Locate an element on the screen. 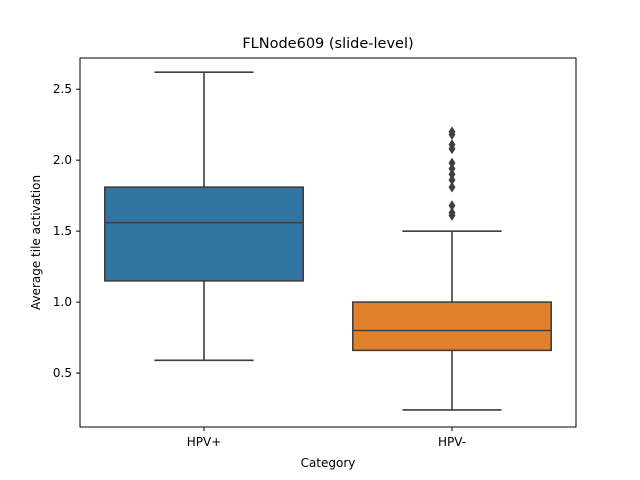 The width and height of the screenshot is (640, 480). y-axis-label: Average tile activation is located at coordinates (36, 242).